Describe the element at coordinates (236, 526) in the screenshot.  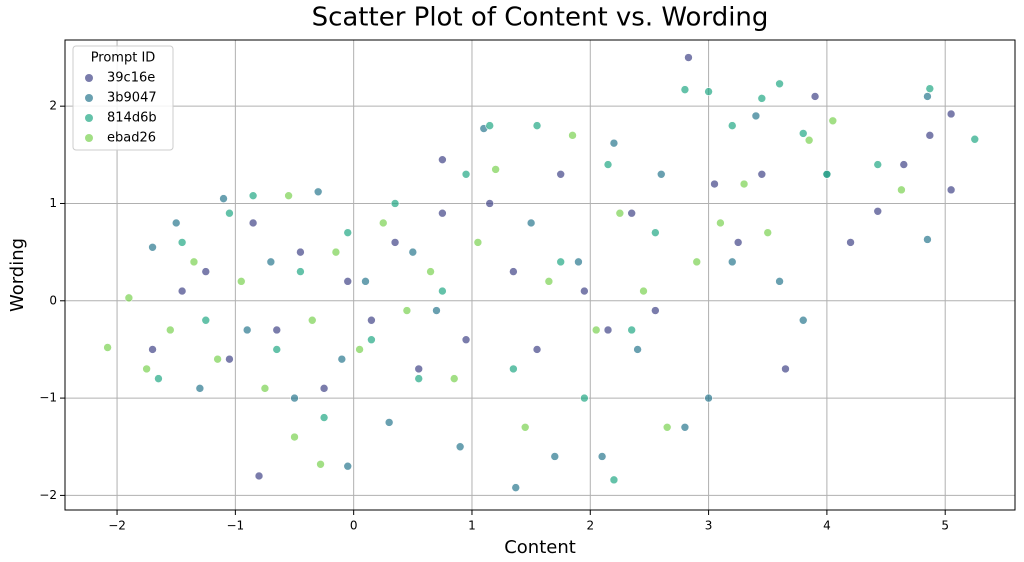
I see `x-tick-label: −1` at that location.